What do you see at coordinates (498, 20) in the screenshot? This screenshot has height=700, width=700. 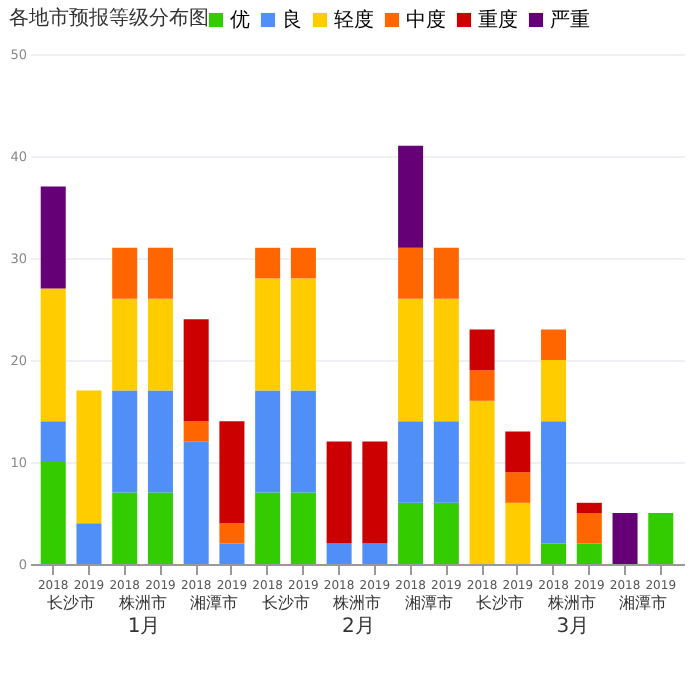 I see `legend-label: 重度` at bounding box center [498, 20].